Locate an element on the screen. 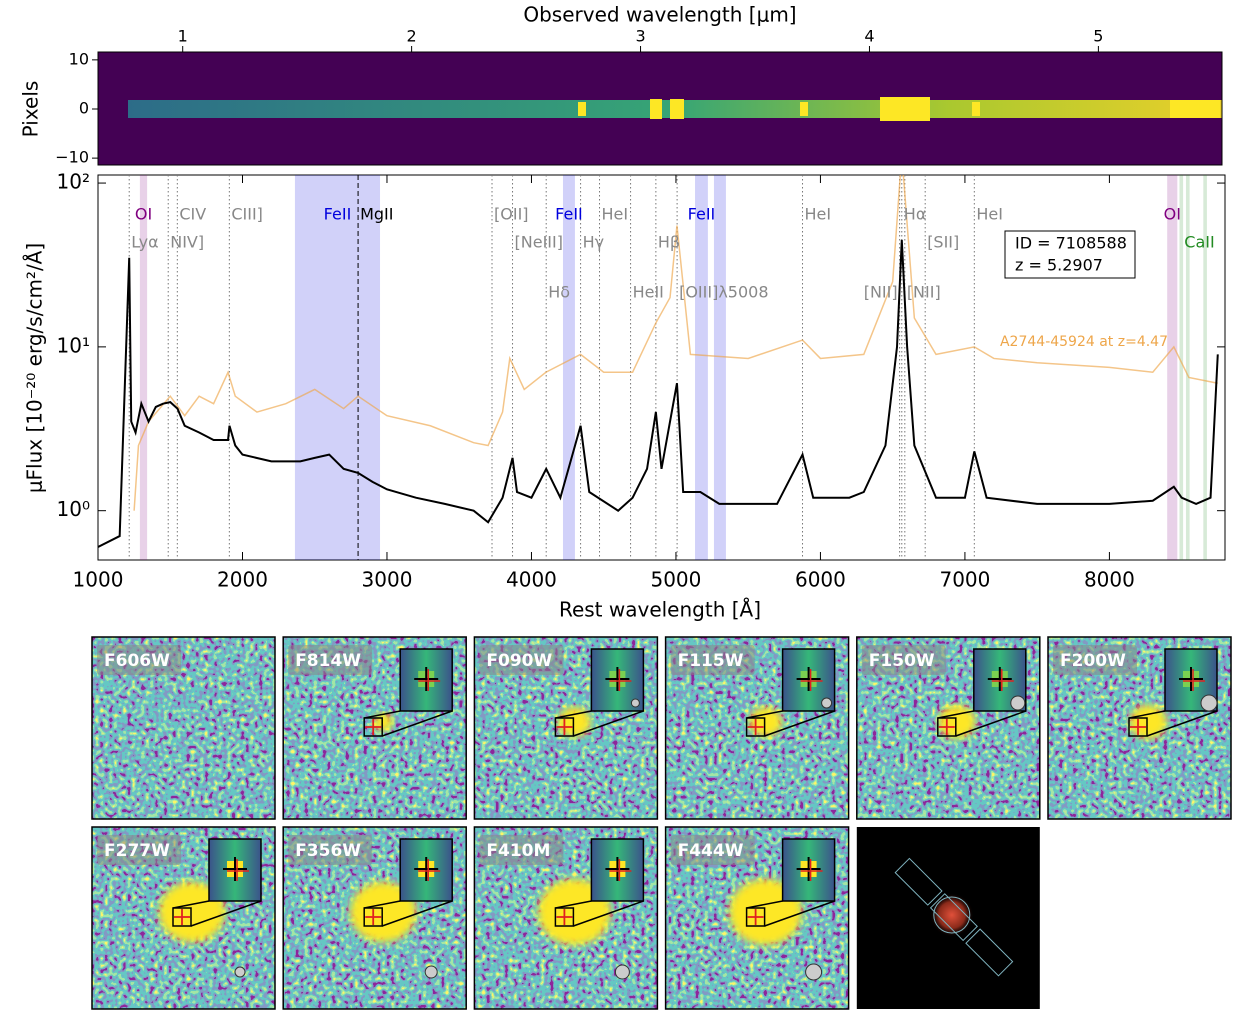 The image size is (1233, 1011). line-label: [SII] is located at coordinates (943, 242).